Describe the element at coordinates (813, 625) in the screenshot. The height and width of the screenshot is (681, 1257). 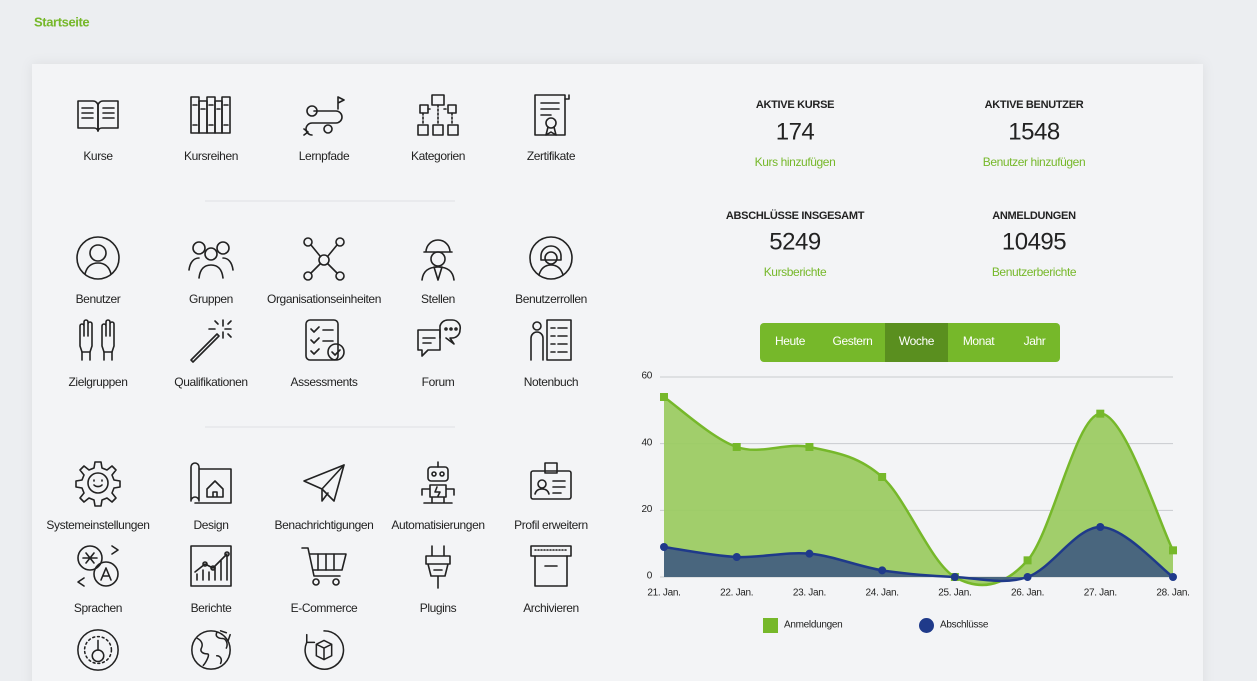
I see `legend-label: Anmeldungen` at that location.